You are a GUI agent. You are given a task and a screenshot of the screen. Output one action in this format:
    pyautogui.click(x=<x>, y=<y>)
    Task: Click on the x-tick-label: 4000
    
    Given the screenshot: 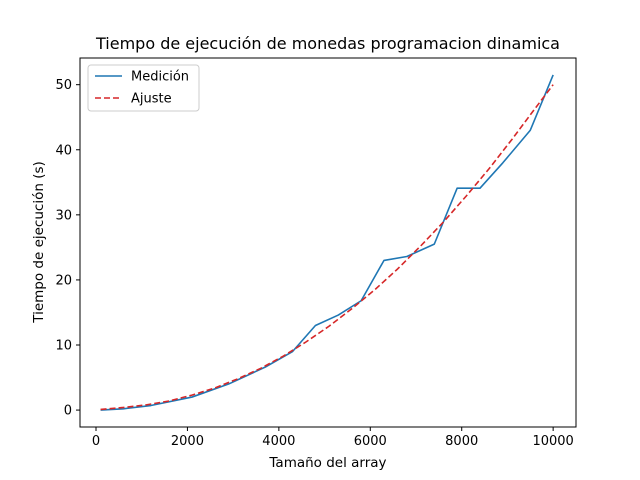 What is the action you would take?
    pyautogui.click(x=278, y=441)
    